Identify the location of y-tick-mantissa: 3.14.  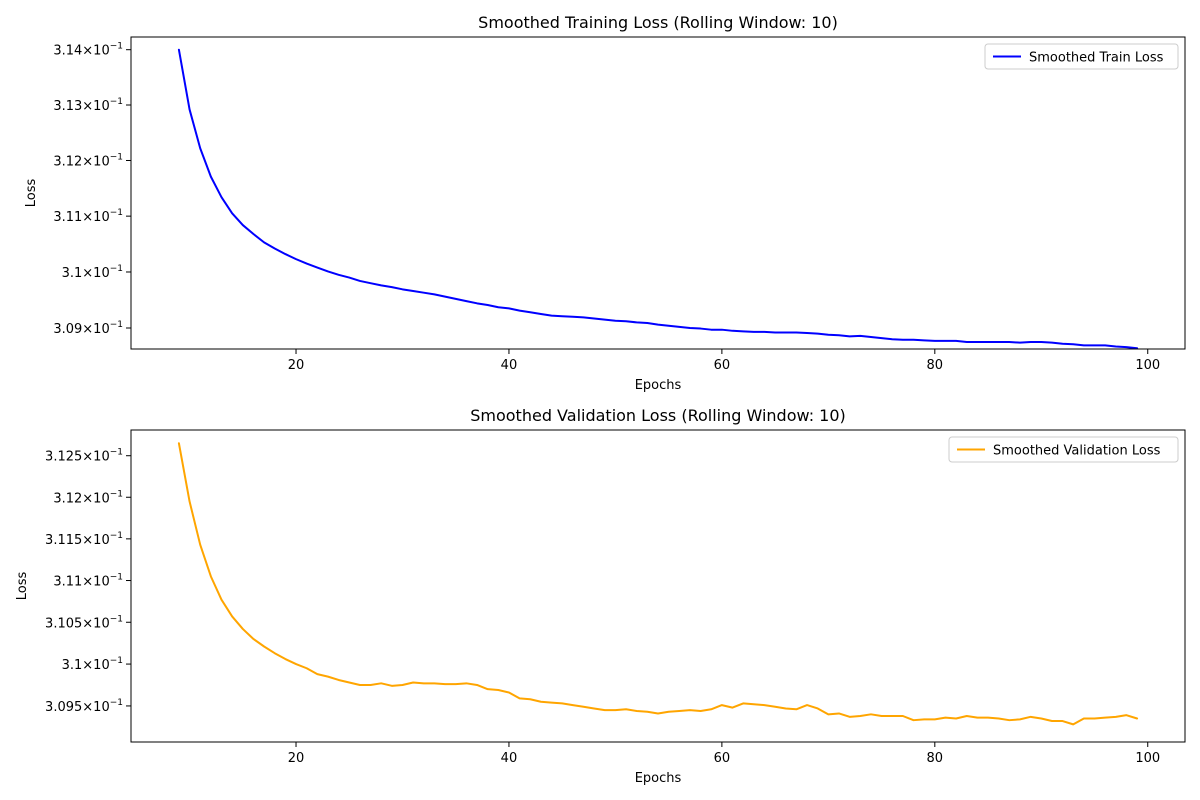
(67, 51).